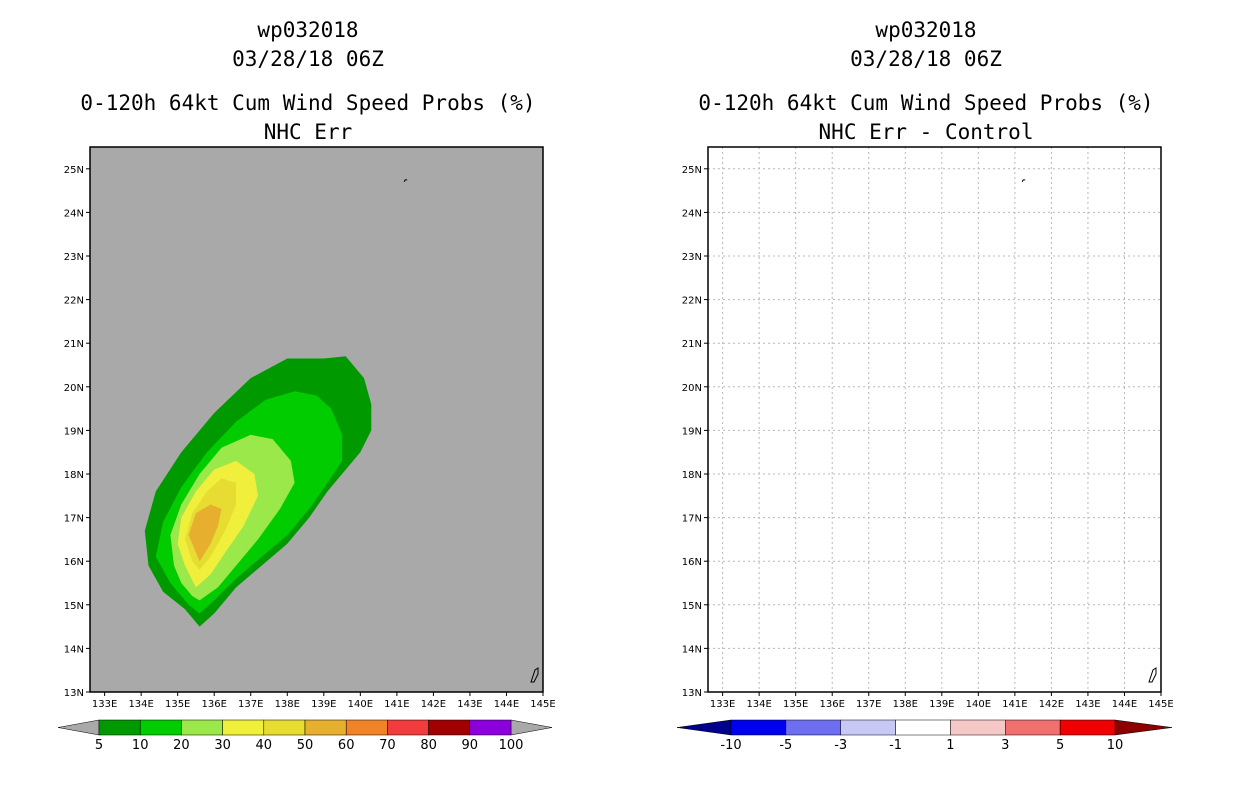 This screenshot has width=1236, height=800. What do you see at coordinates (346, 745) in the screenshot?
I see `colorbar-label: 60` at bounding box center [346, 745].